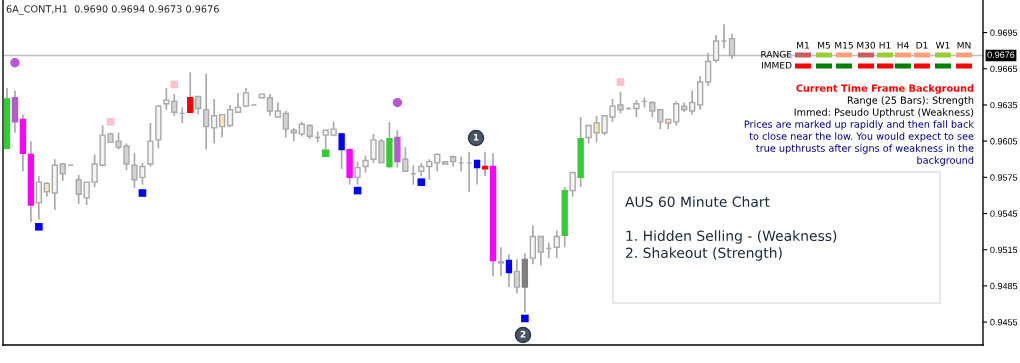 The image size is (1020, 363). I want to click on annotation: M30, so click(866, 45).